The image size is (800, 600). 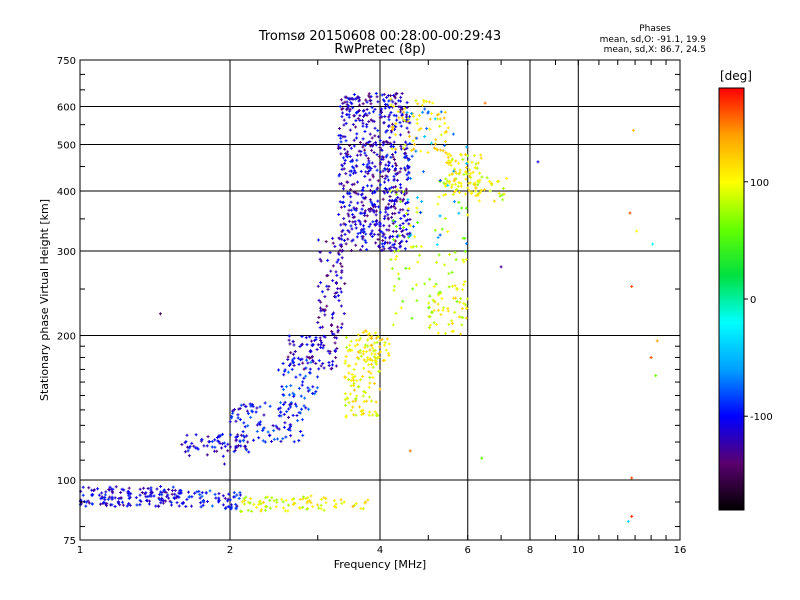 What do you see at coordinates (66, 192) in the screenshot?
I see `y-tick-label: 400` at bounding box center [66, 192].